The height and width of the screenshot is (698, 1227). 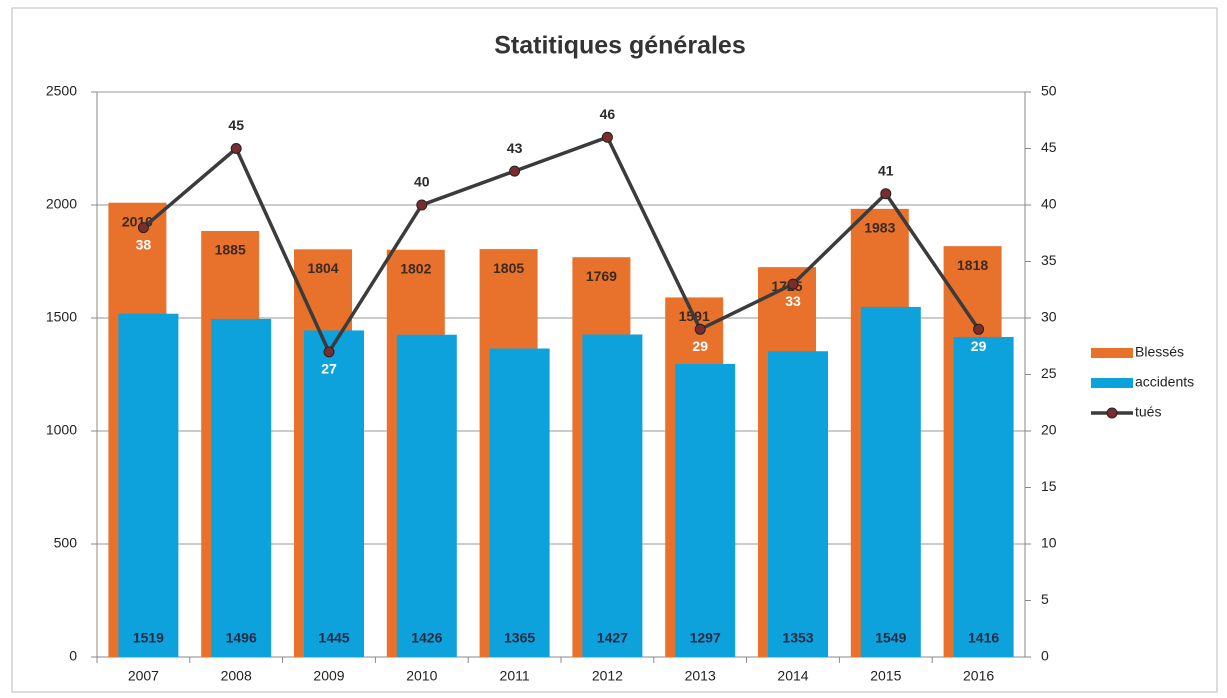 I want to click on x-tick-label: 2007, so click(x=143, y=676).